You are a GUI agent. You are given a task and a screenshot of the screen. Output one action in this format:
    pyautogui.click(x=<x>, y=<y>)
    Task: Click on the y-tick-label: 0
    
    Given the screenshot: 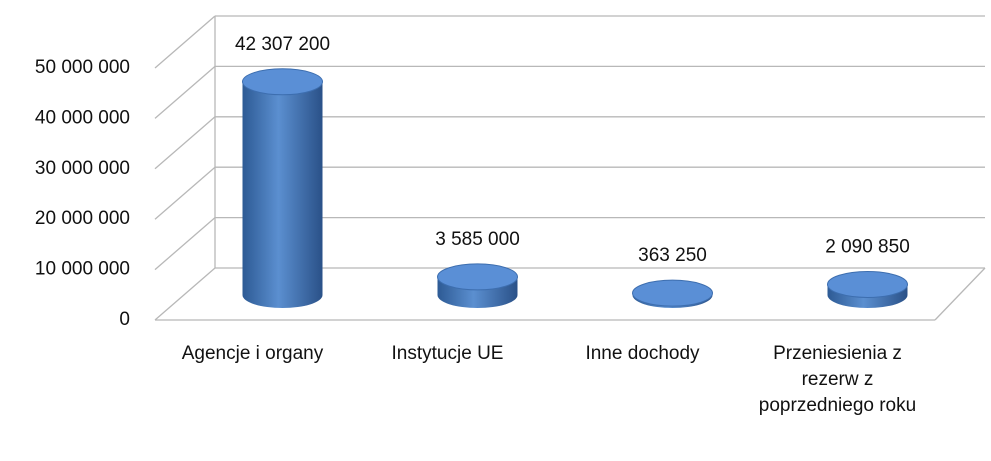 What is the action you would take?
    pyautogui.click(x=124, y=319)
    